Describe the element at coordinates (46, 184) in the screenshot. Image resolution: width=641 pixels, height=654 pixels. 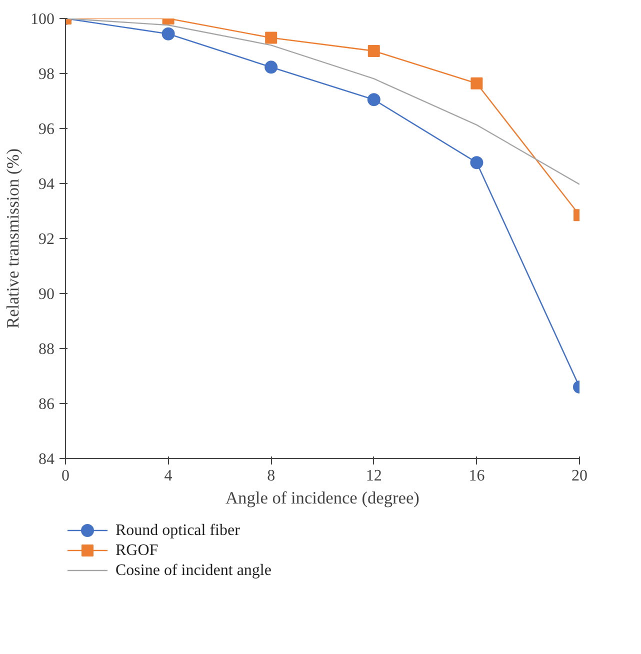
I see `y-tick-label: 94` at that location.